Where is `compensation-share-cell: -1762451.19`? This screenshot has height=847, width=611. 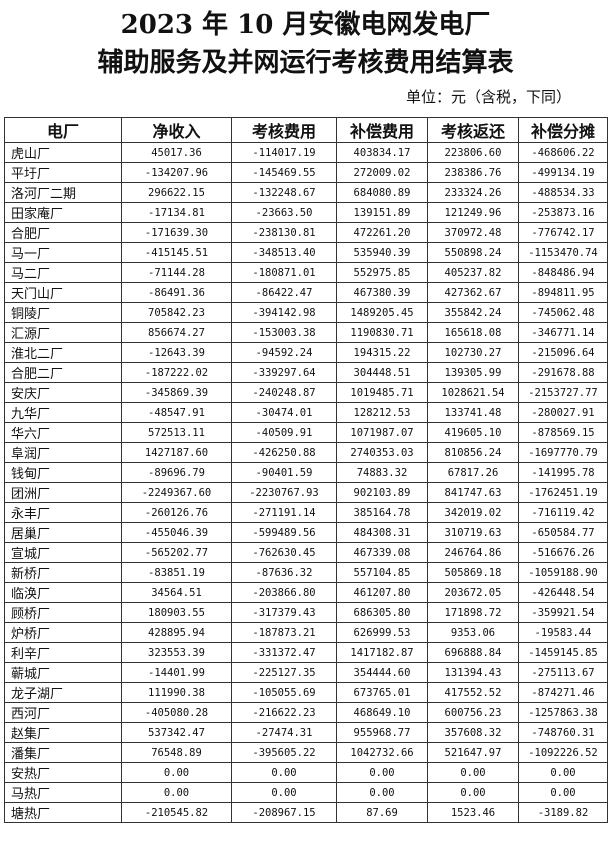
compensation-share-cell: -1762451.19 is located at coordinates (563, 492).